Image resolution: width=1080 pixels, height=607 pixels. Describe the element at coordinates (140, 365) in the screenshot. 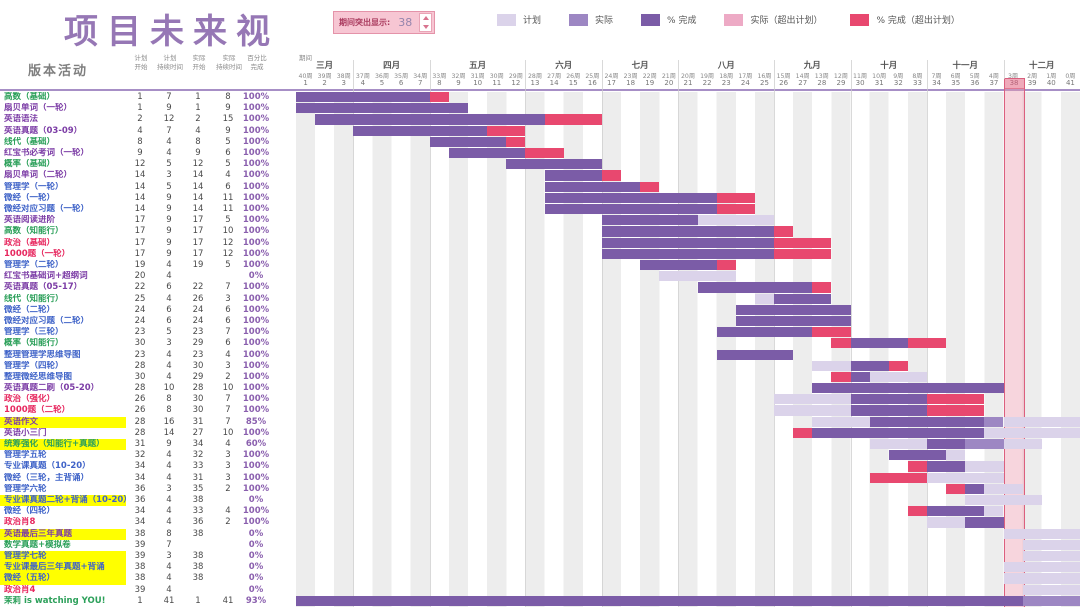

I see `plan-start-cell: 28` at that location.